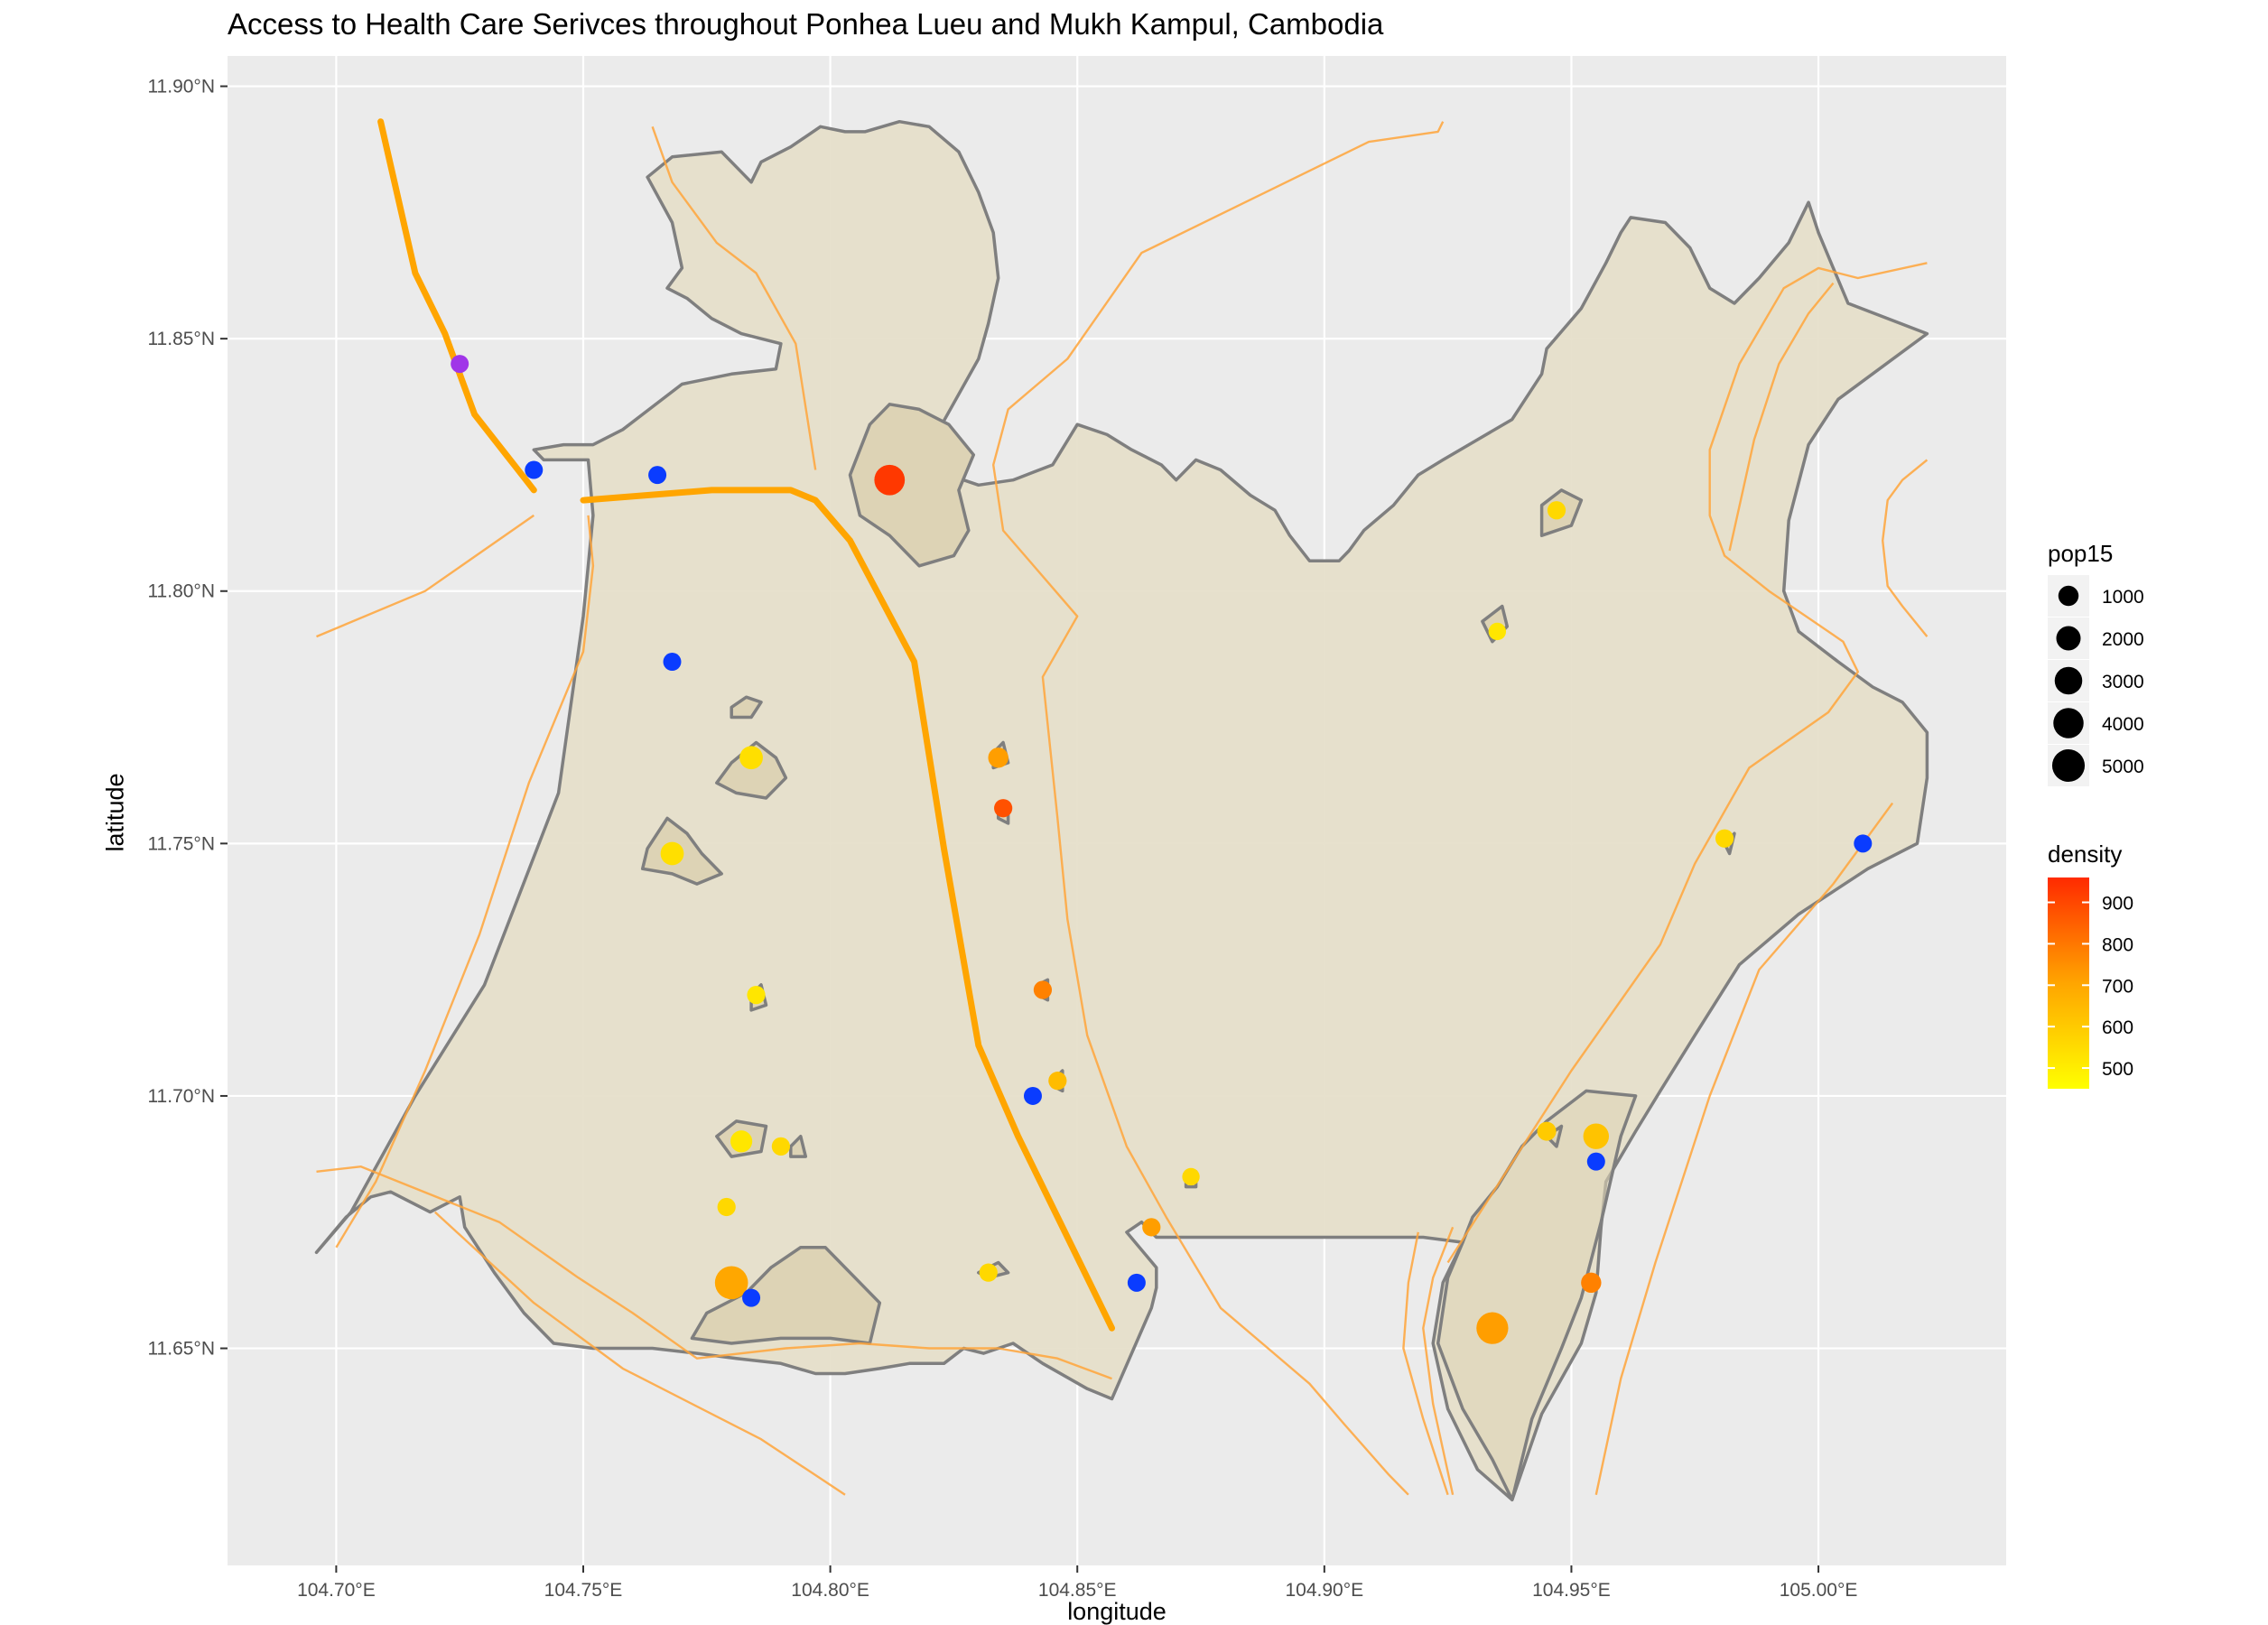 This screenshot has height=1625, width=2268. What do you see at coordinates (181, 591) in the screenshot?
I see `y-tick-label: 11.80°N` at bounding box center [181, 591].